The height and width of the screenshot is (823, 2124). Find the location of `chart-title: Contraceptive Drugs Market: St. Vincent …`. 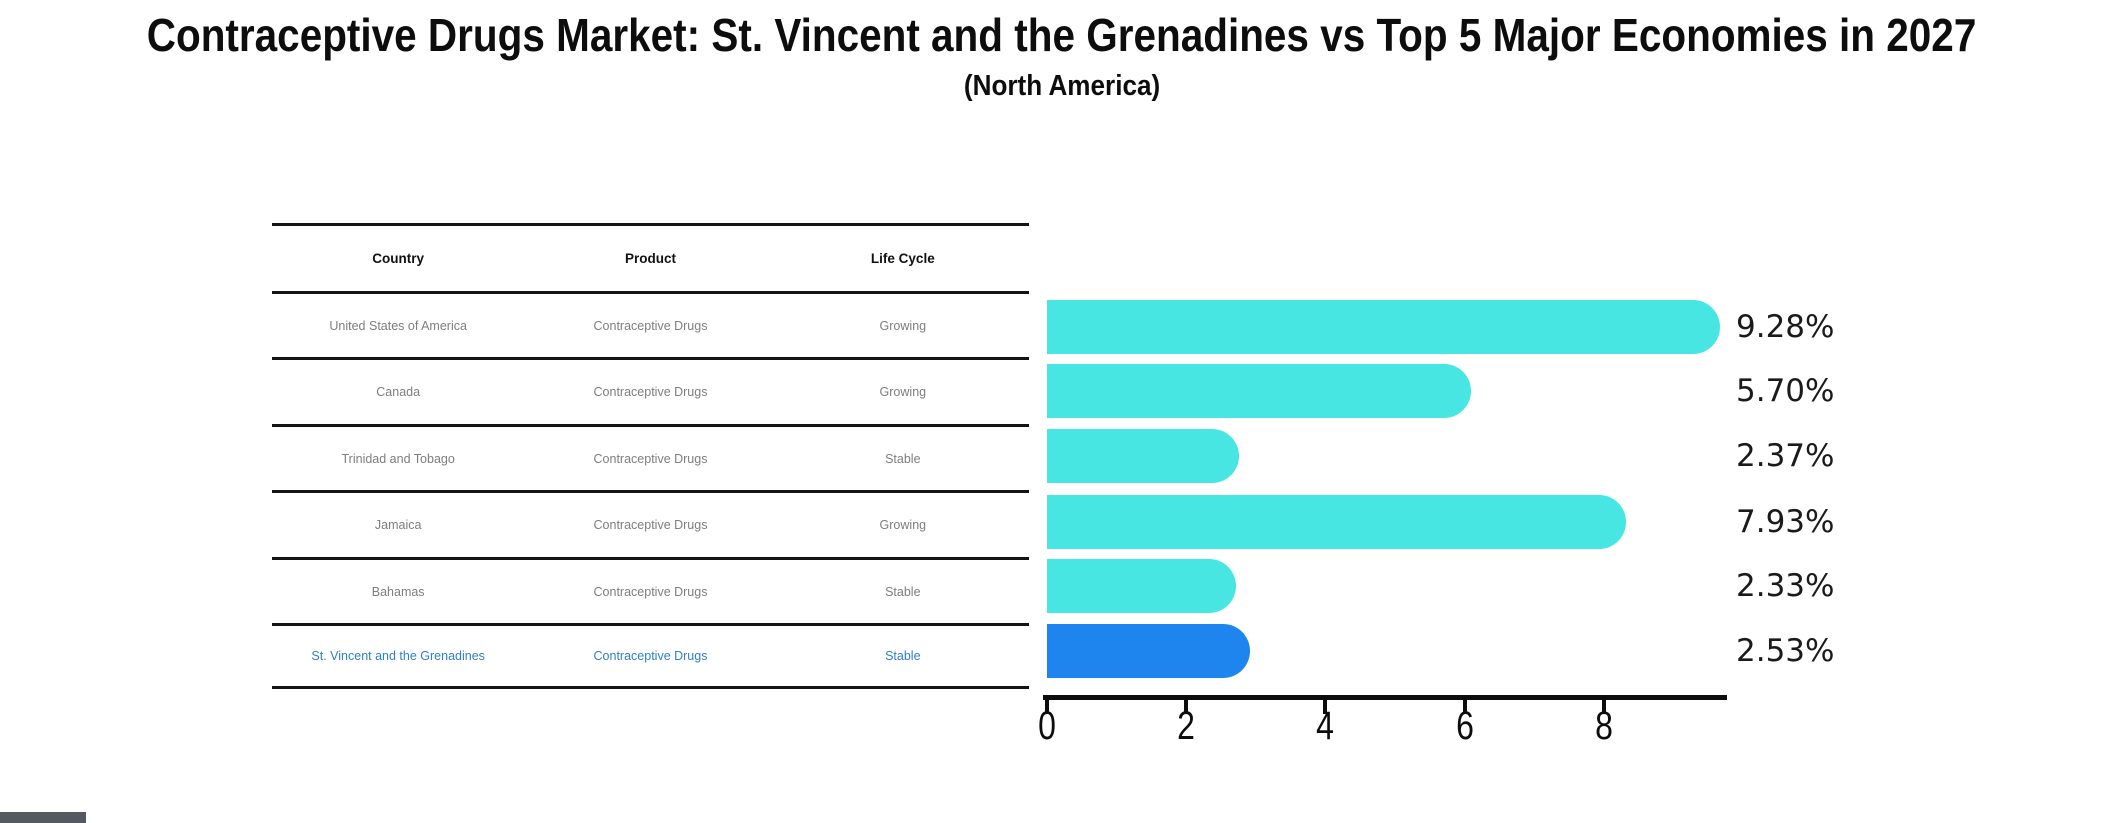

chart-title: Contraceptive Drugs Market: St. Vincent … is located at coordinates (1062, 35).